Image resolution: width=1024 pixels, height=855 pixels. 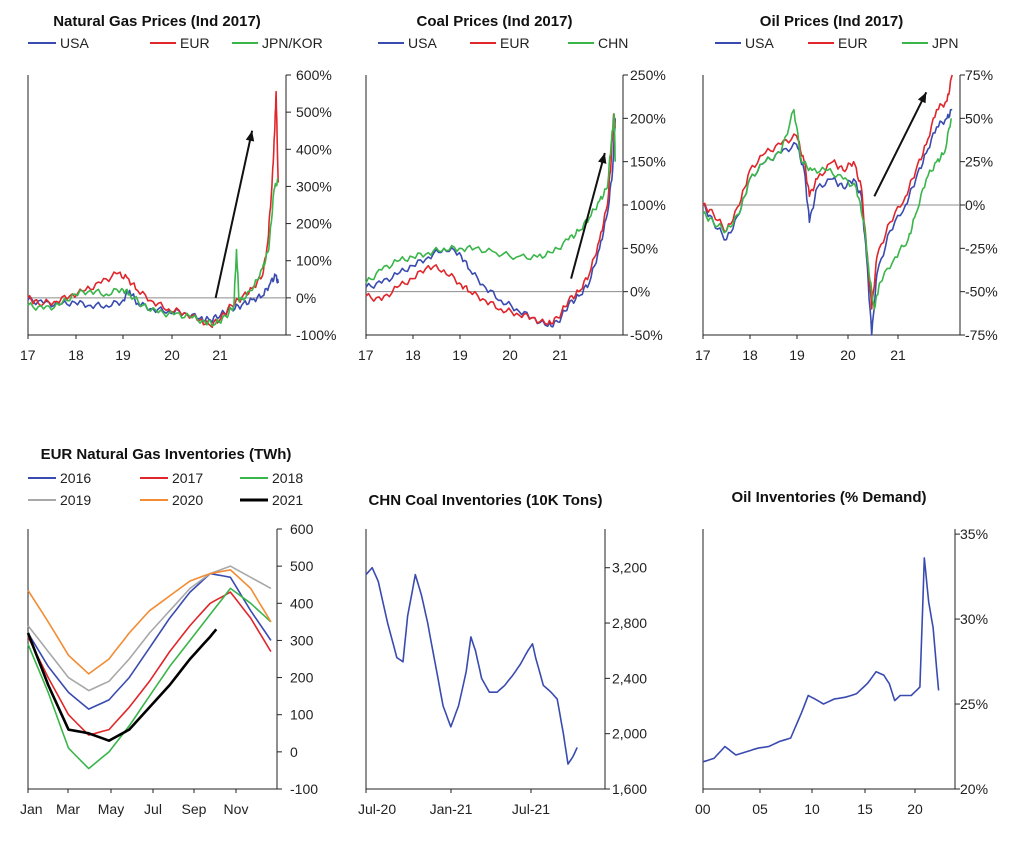 I want to click on x-tick-label: Jan, so click(x=31, y=809).